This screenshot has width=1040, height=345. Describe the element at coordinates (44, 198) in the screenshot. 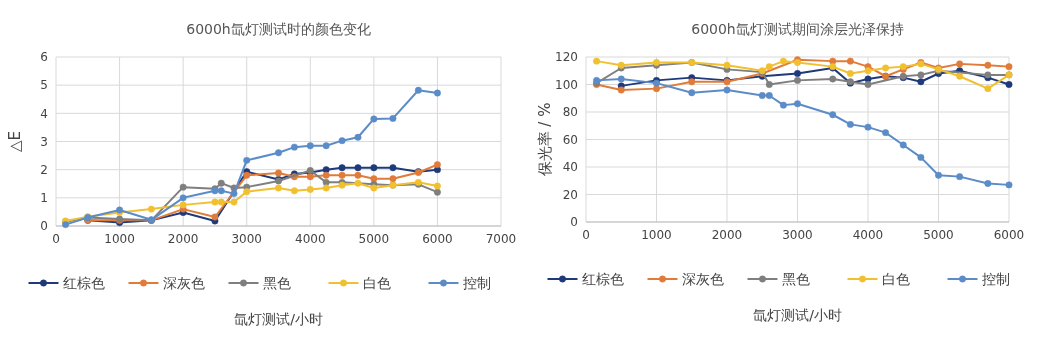

I see `y-tick-label: 1` at that location.